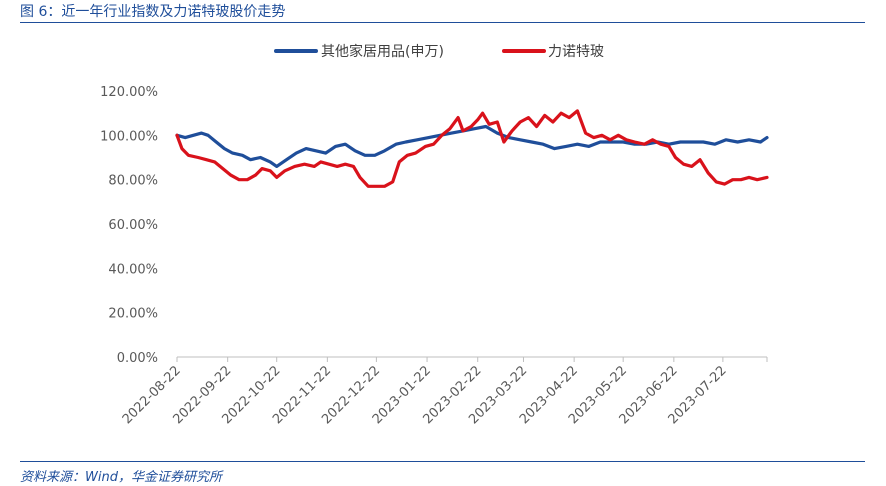  I want to click on plot-area, so click(472, 148).